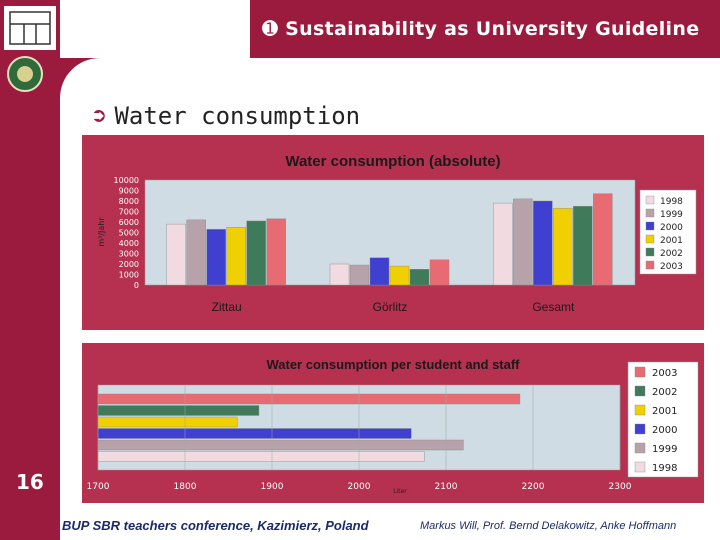  I want to click on bar-görlitz-2002, so click(419, 277).